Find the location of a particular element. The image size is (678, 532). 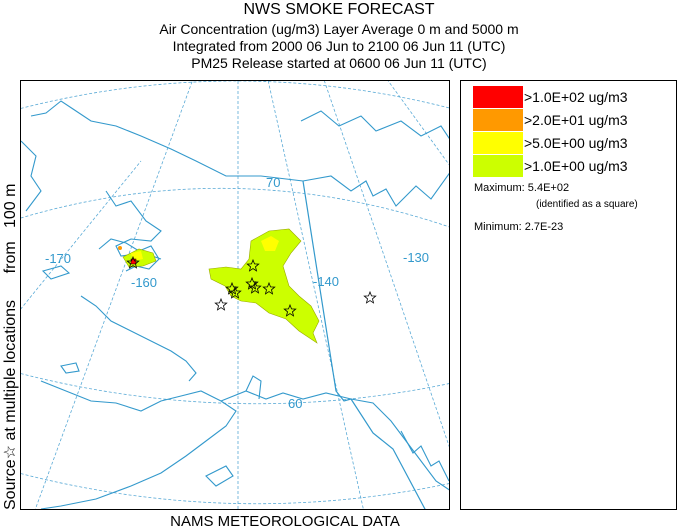

legend-item-level4: >1.0E+02 ug/m3 is located at coordinates (573, 97).